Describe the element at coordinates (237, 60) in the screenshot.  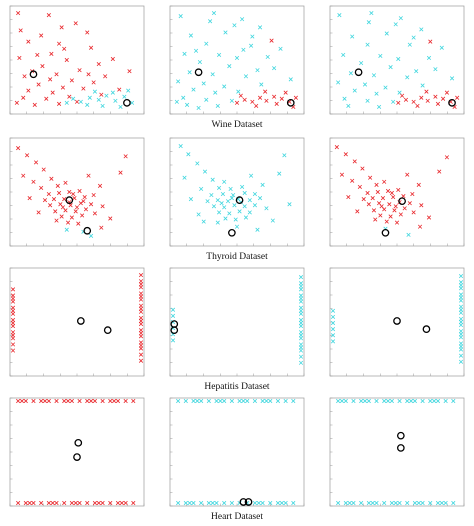
I see `scatter-panel-wine-middle` at that location.